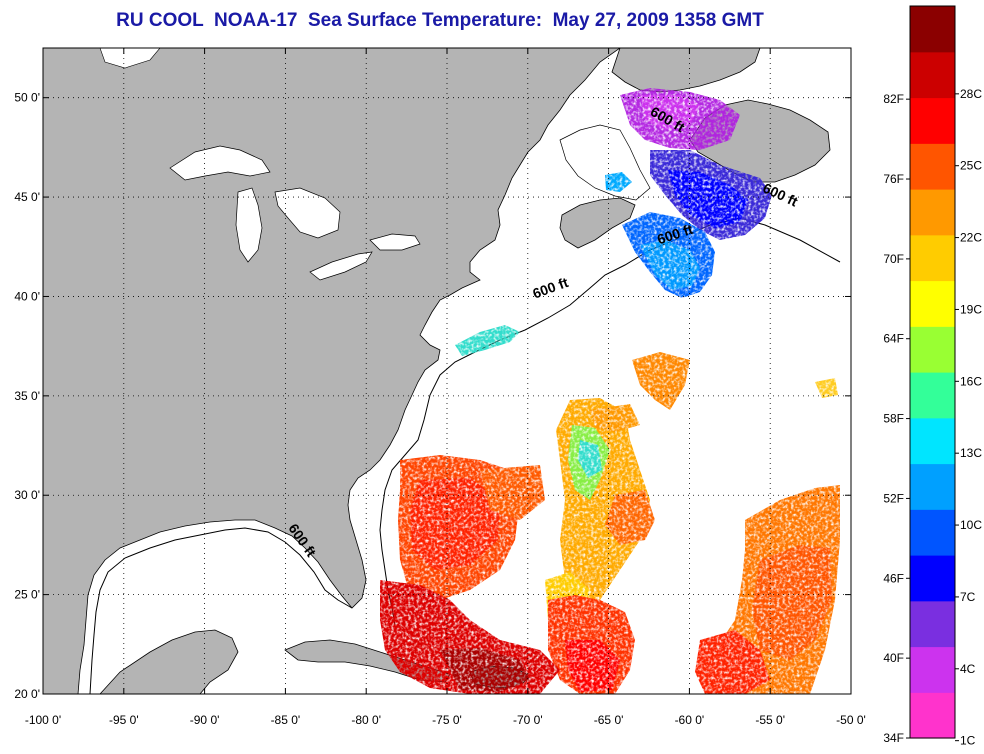  What do you see at coordinates (249, 225) in the screenshot?
I see `great-lake-michigan` at bounding box center [249, 225].